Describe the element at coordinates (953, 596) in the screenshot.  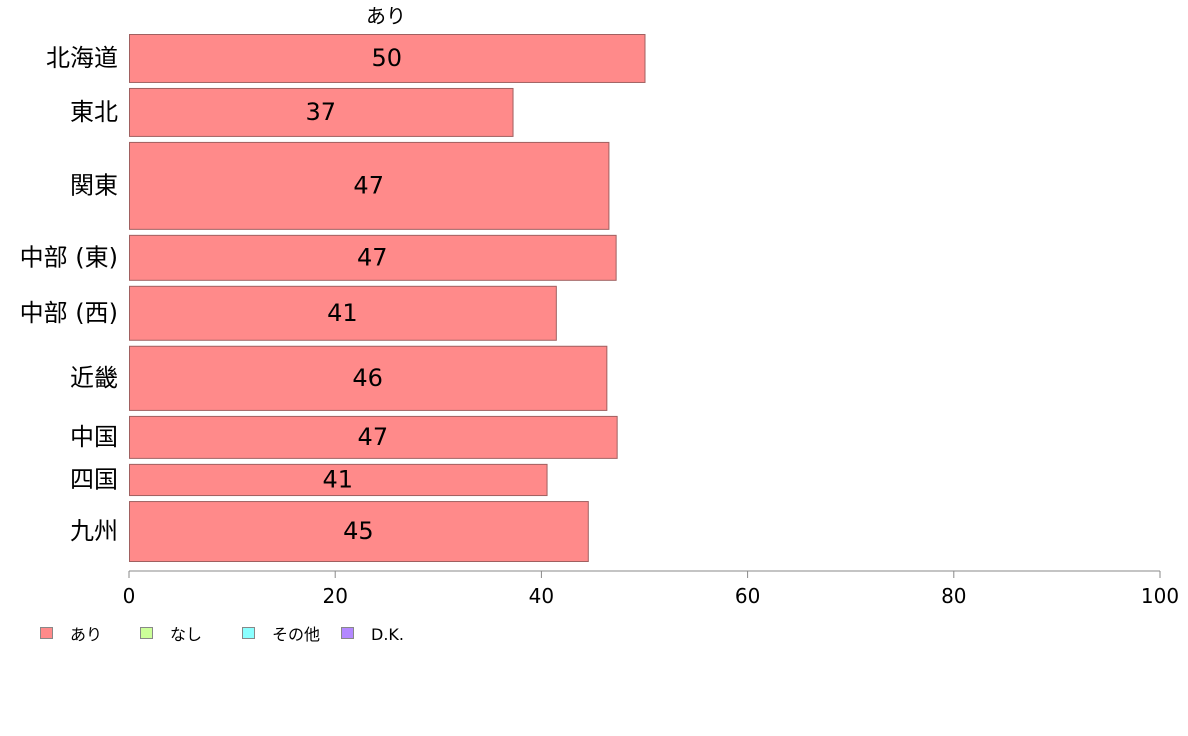
I see `x-tick-label: 80` at that location.